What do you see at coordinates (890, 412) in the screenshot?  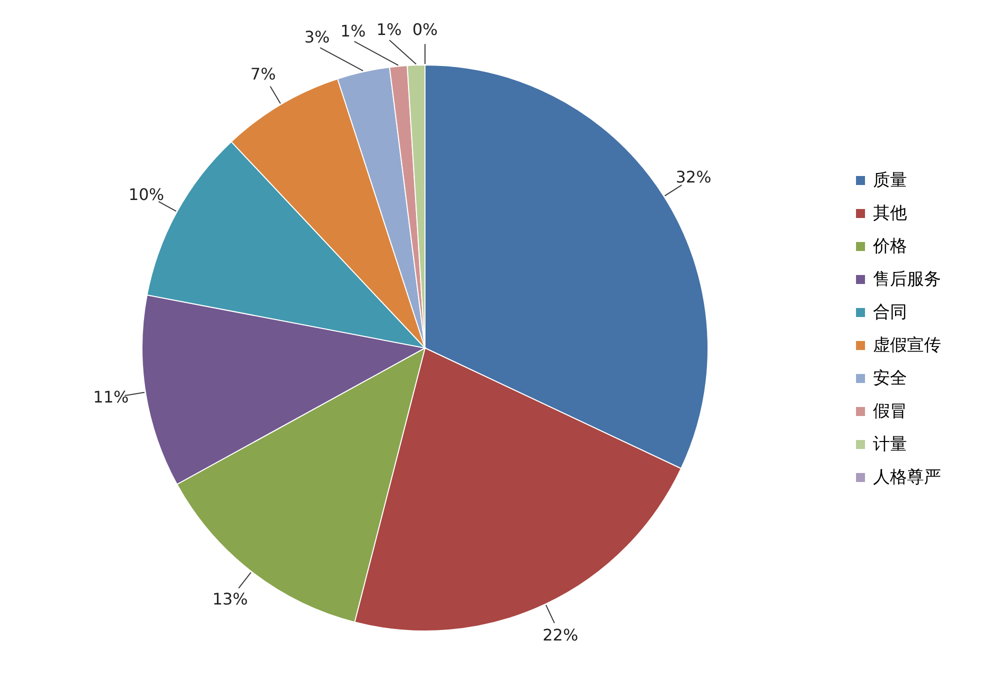 I see `legend-label: 假冒` at bounding box center [890, 412].